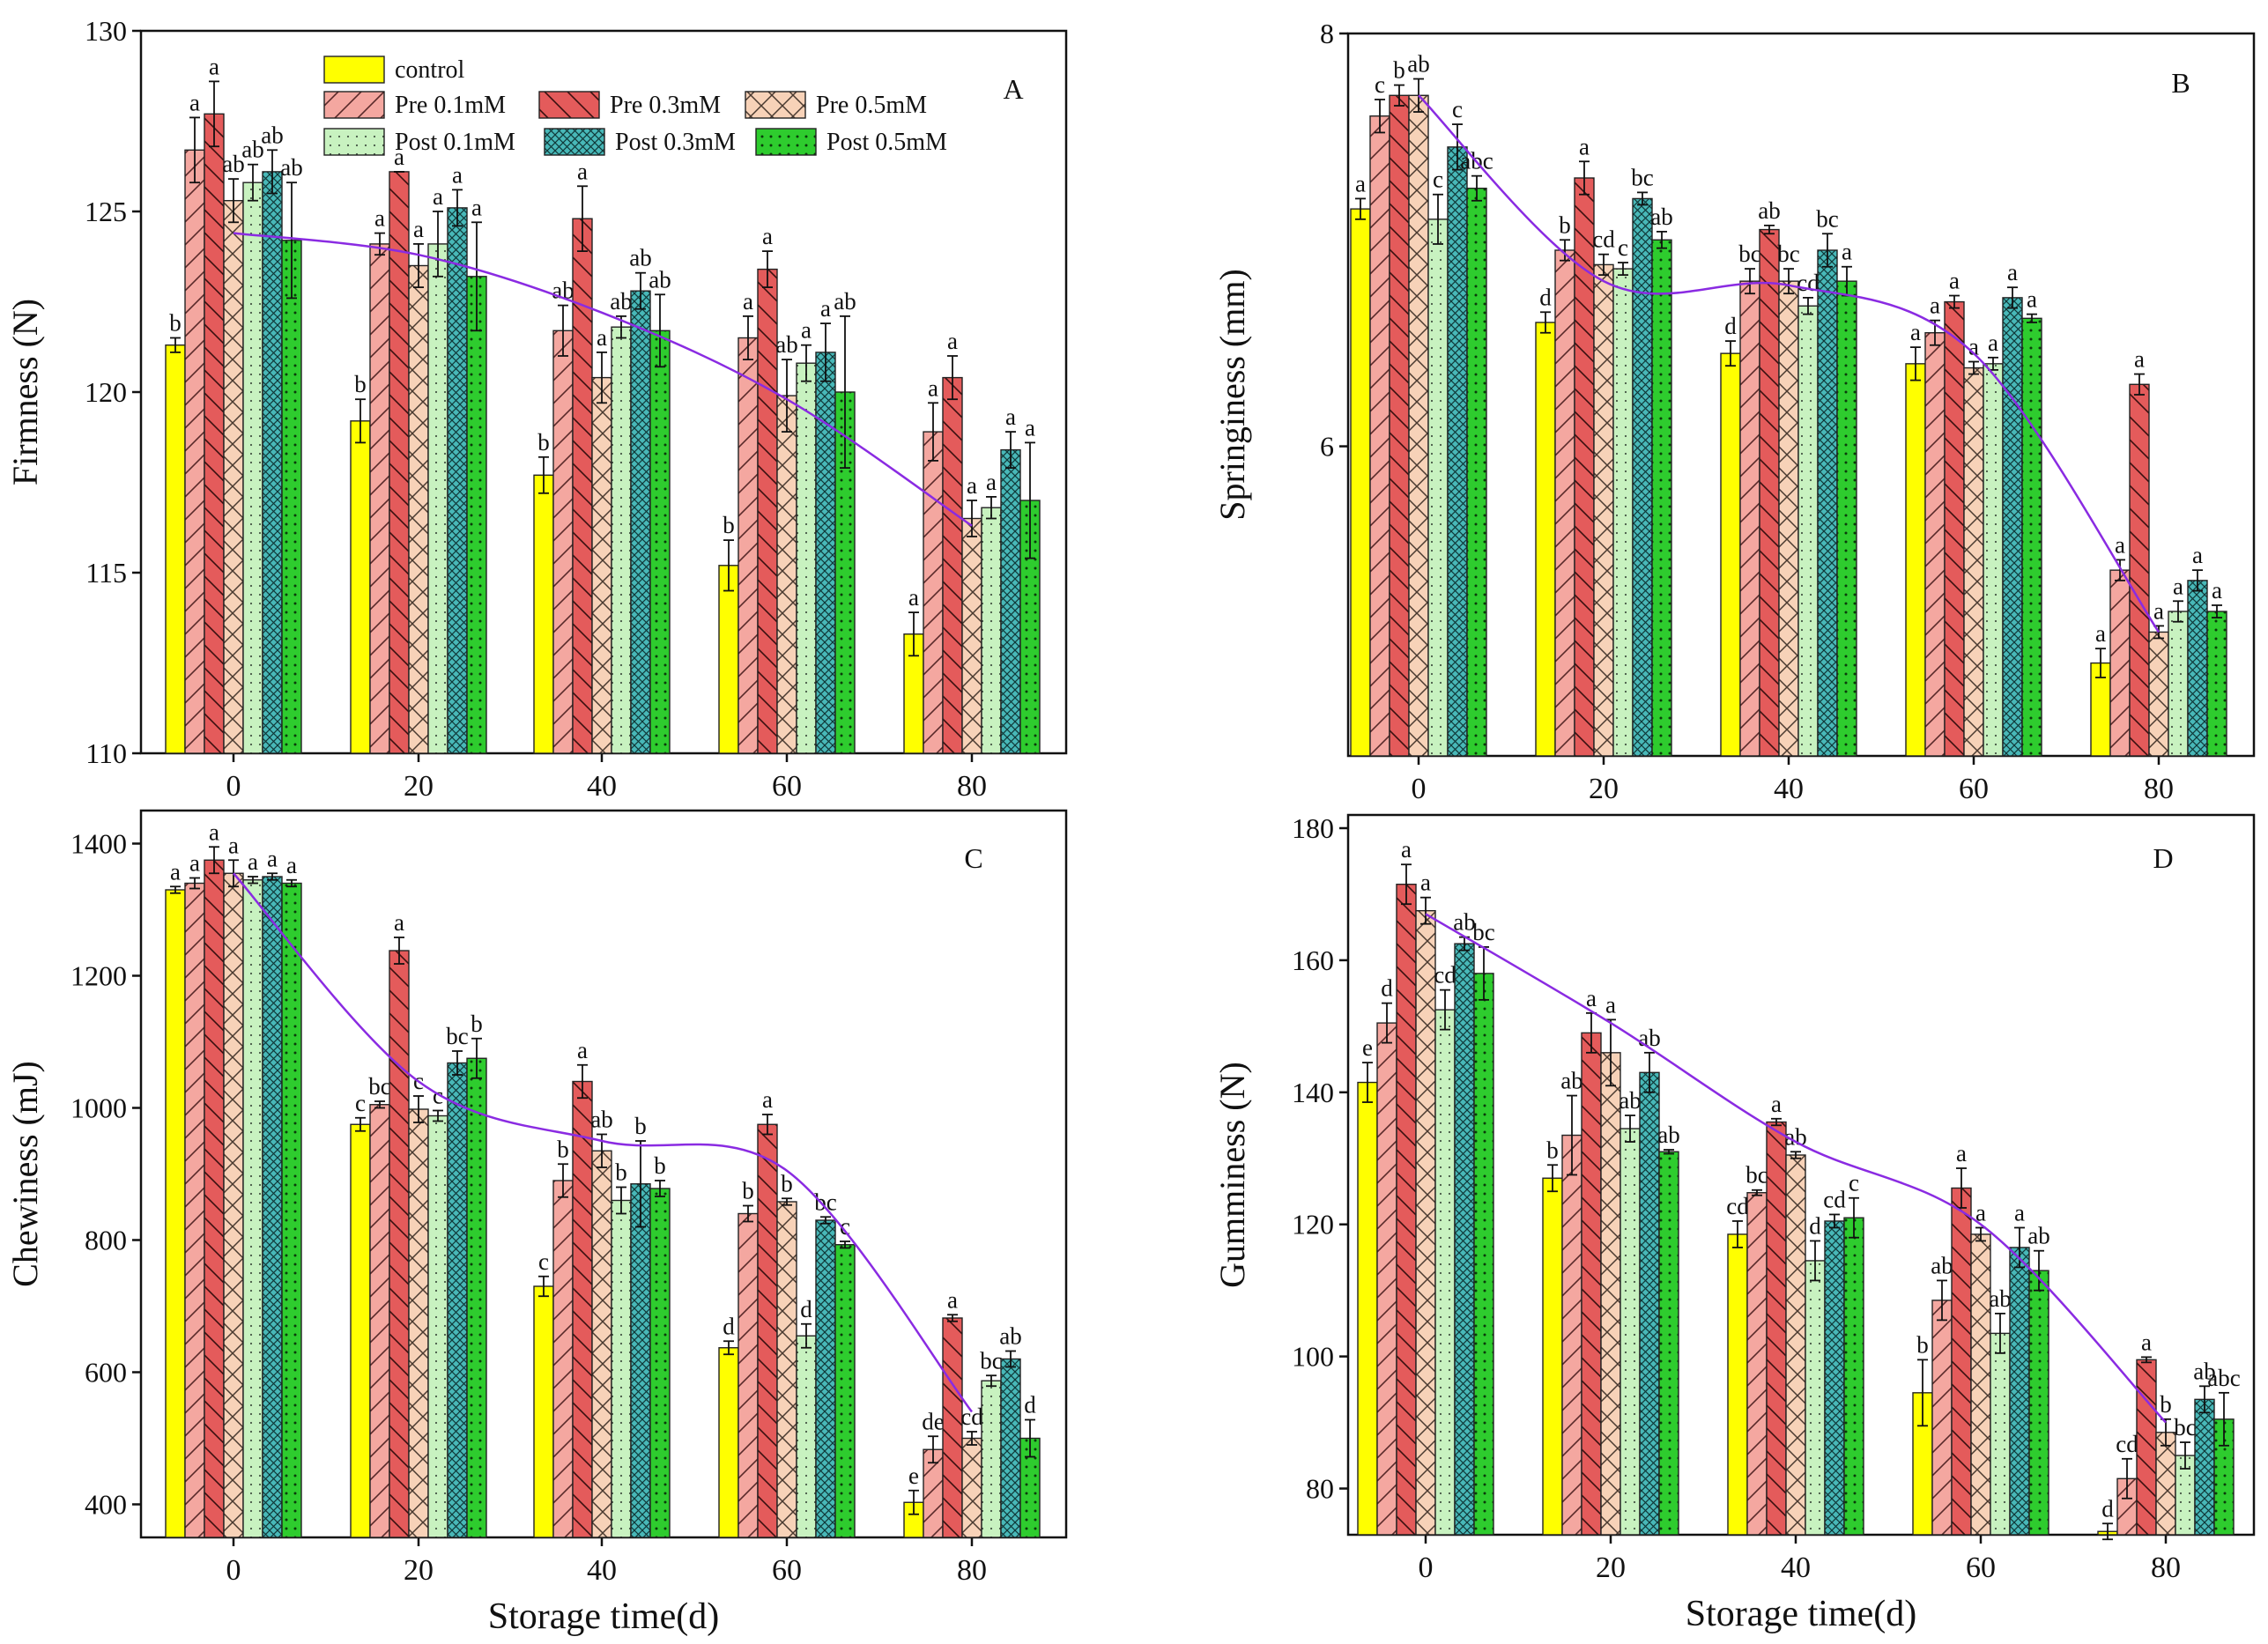 The image size is (2268, 1644). Describe the element at coordinates (2163, 858) in the screenshot. I see `panel-letter: D` at that location.